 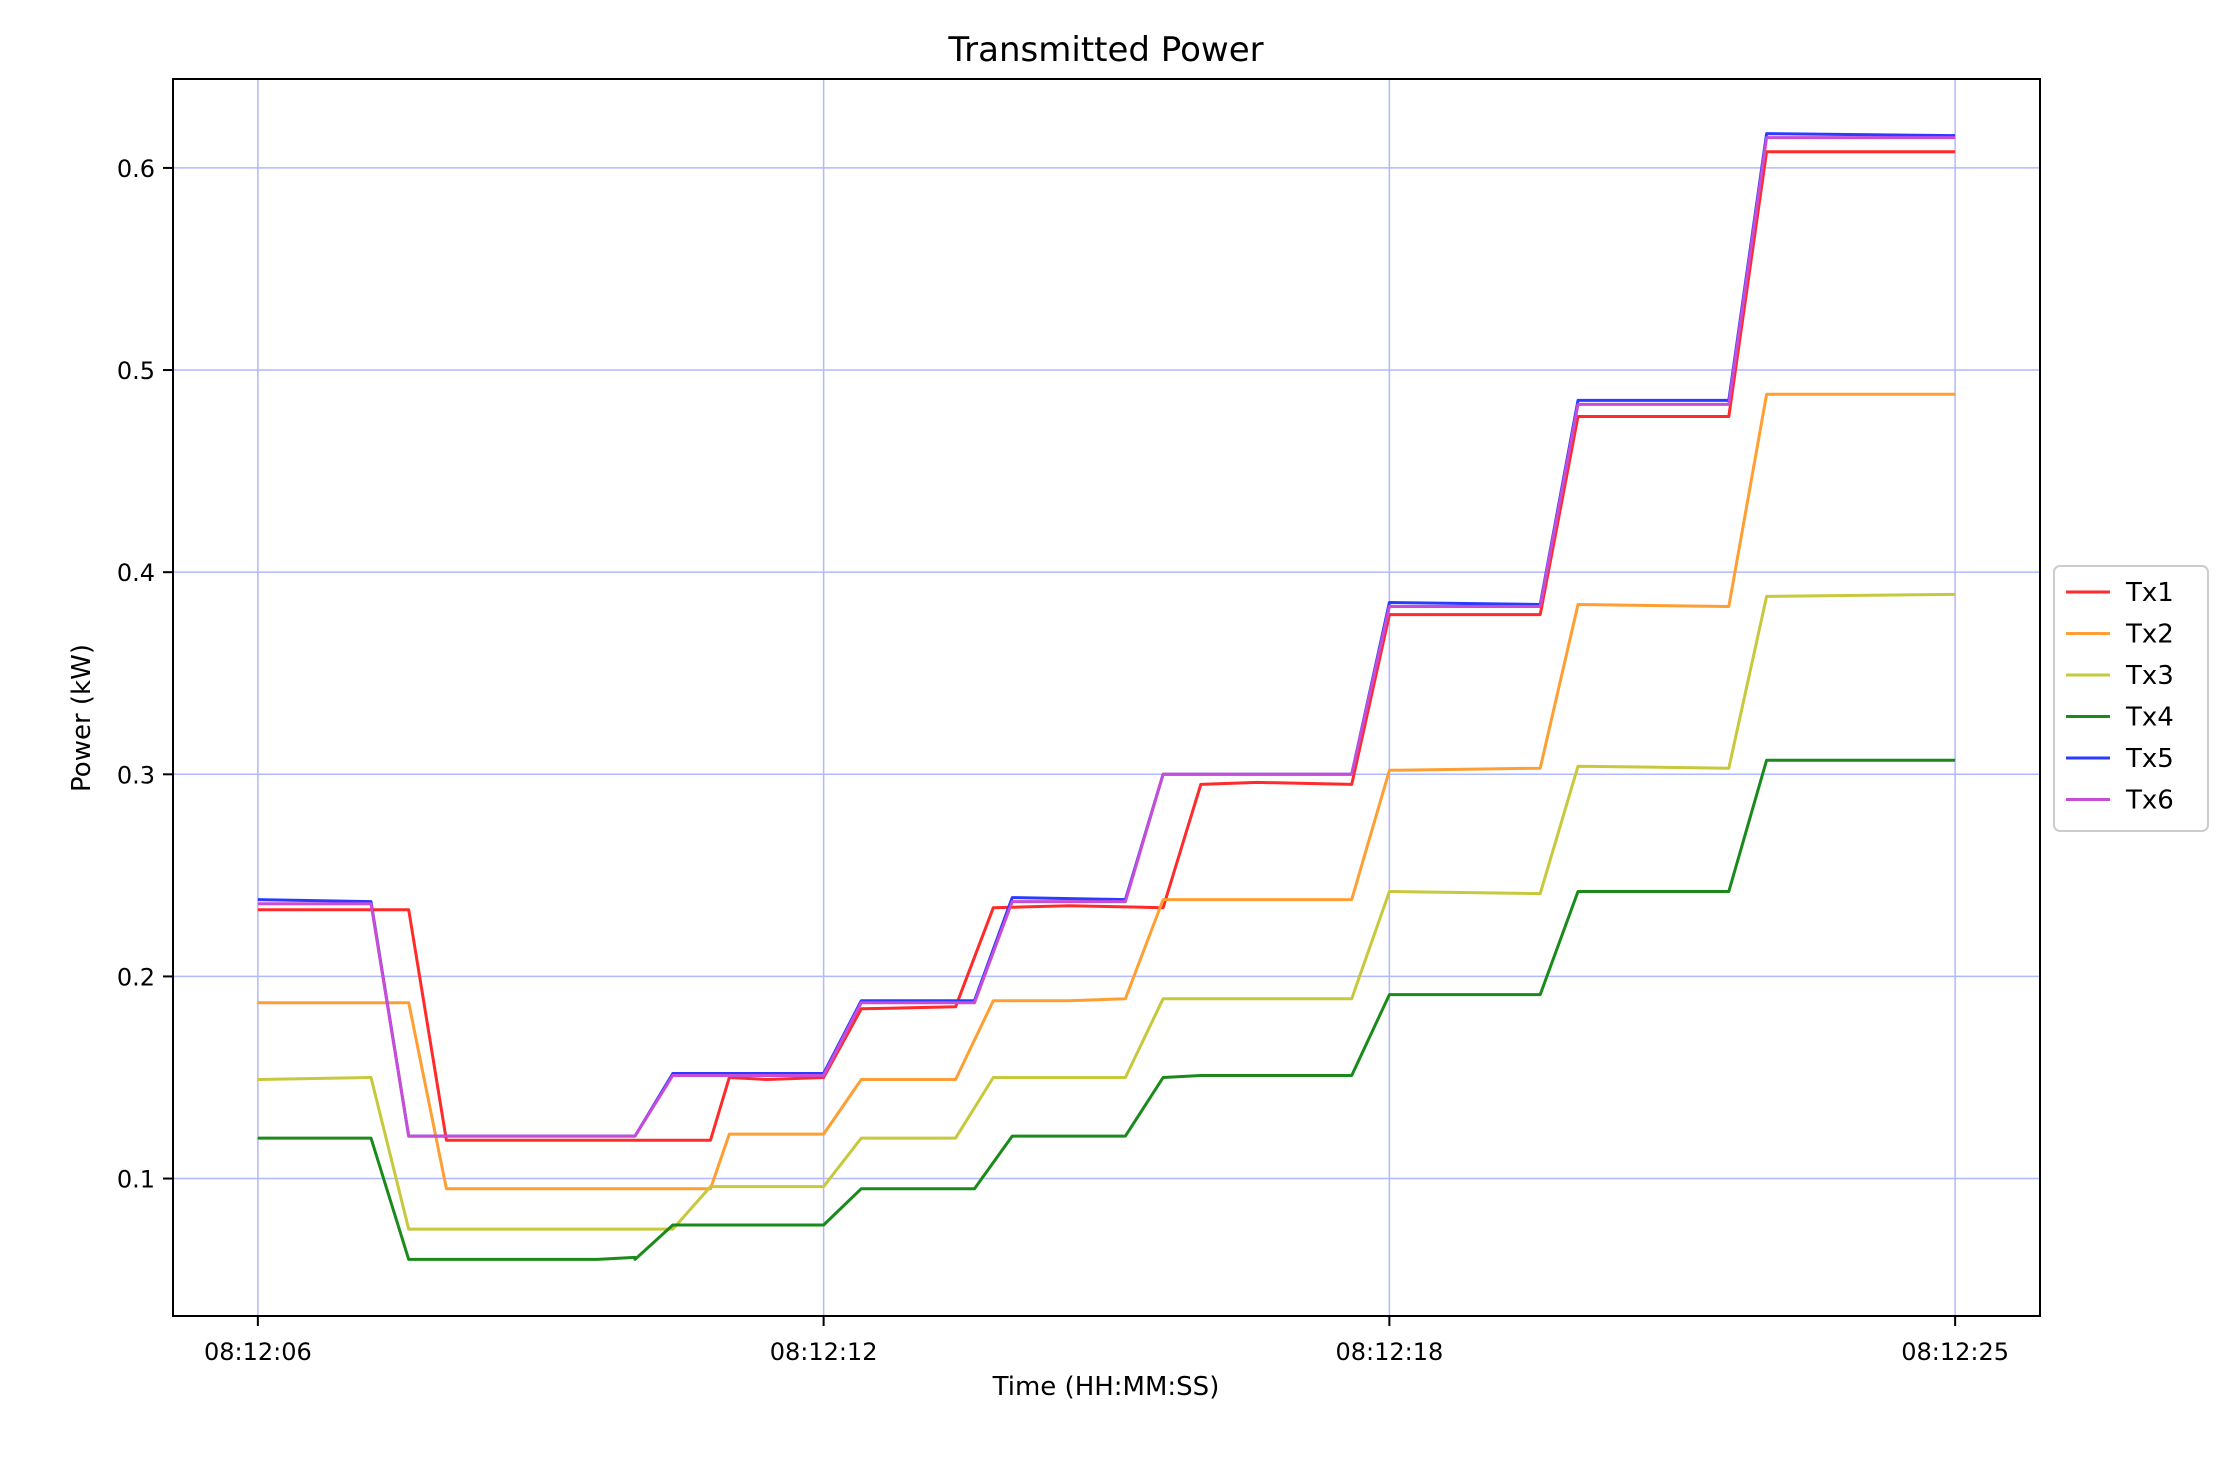 I want to click on x-tick-label: 08:12:06, so click(x=258, y=1352).